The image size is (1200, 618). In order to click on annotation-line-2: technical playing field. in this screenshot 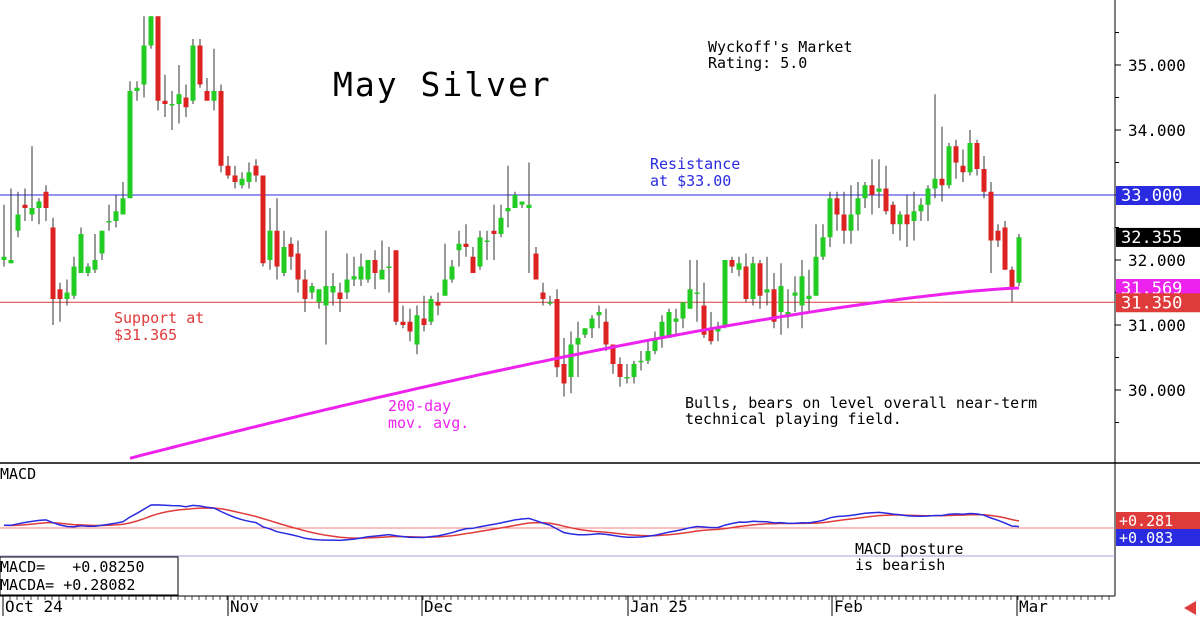, I will do `click(793, 419)`.